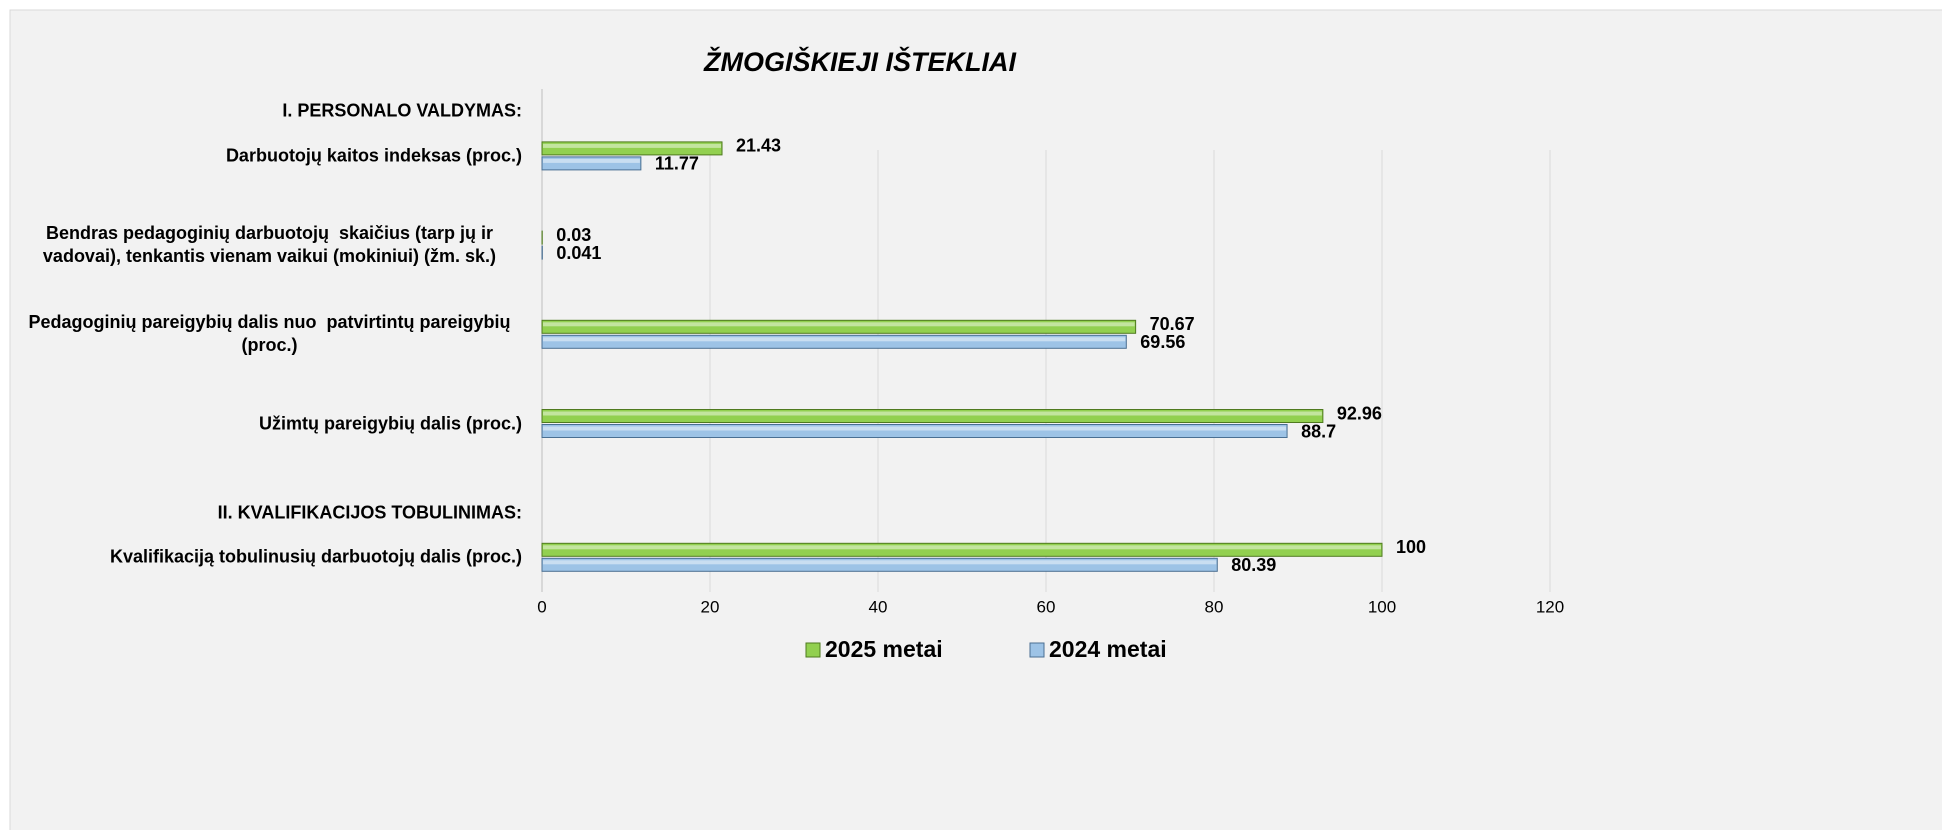 The image size is (1942, 830). I want to click on x-tick-label: 120, so click(1550, 606).